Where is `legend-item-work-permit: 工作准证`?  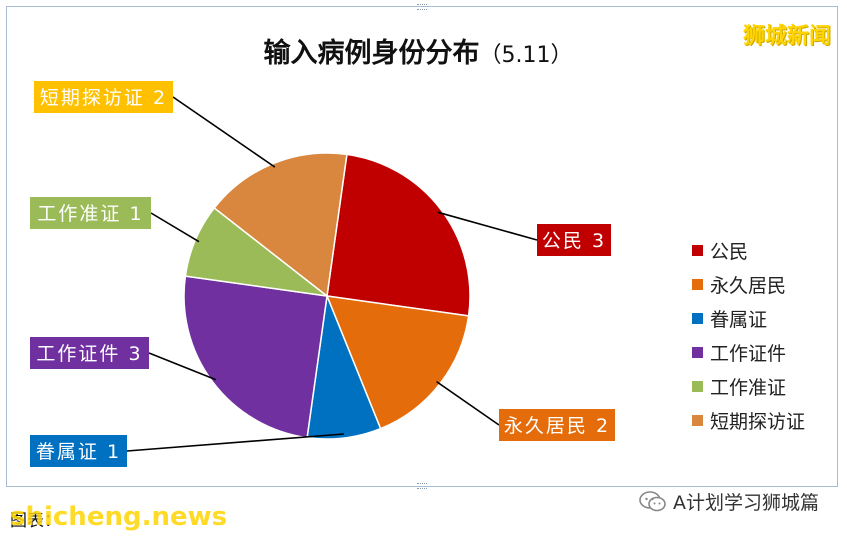 legend-item-work-permit: 工作准证 is located at coordinates (739, 388).